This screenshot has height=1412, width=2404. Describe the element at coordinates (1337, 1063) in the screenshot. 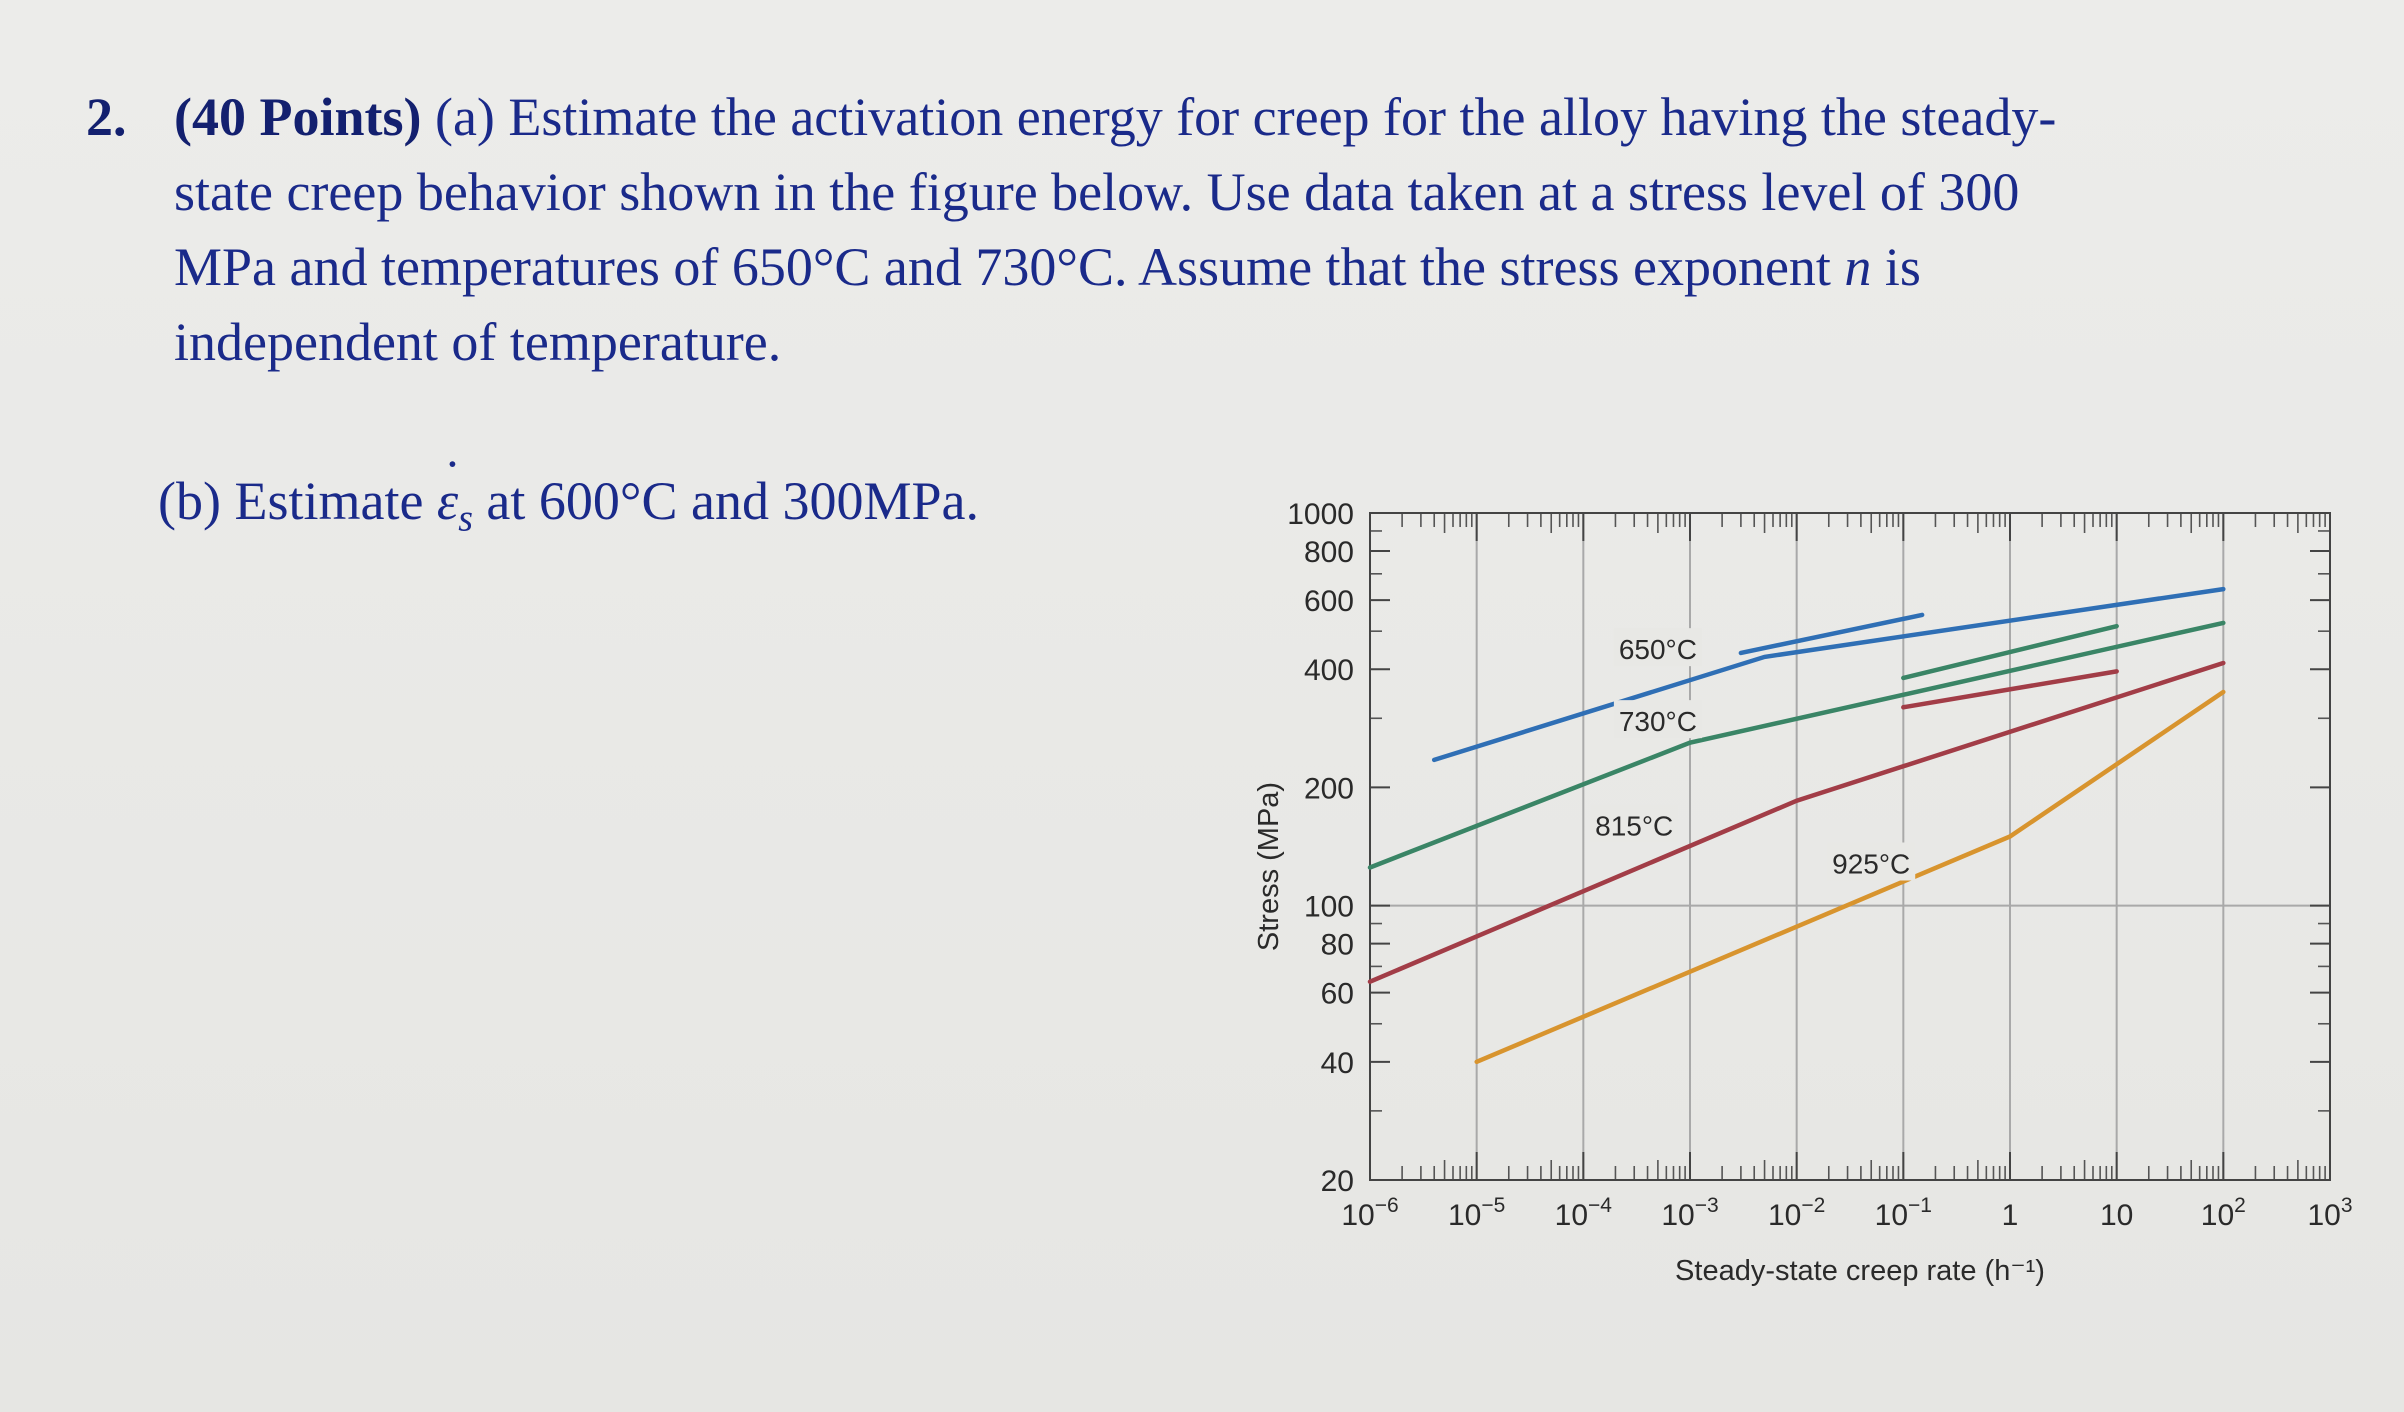

I see `y-tick-label: 40` at that location.